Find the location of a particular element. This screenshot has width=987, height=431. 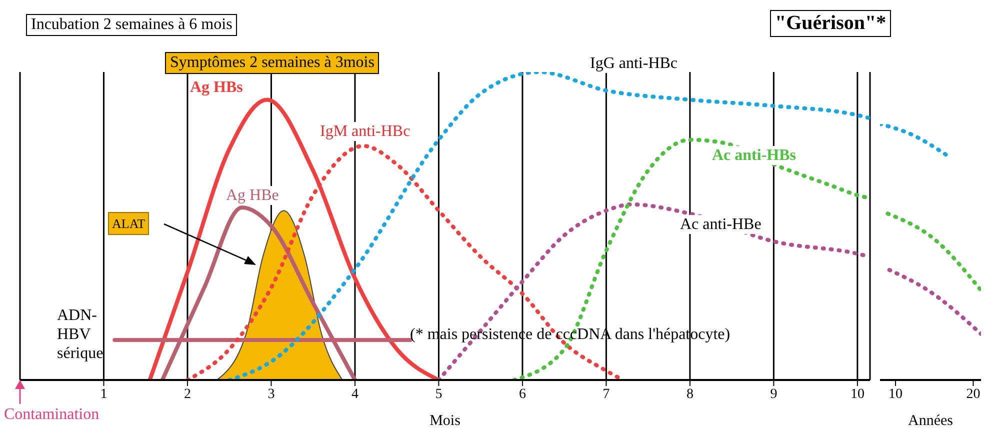

text: "Guérison"* is located at coordinates (831, 23).